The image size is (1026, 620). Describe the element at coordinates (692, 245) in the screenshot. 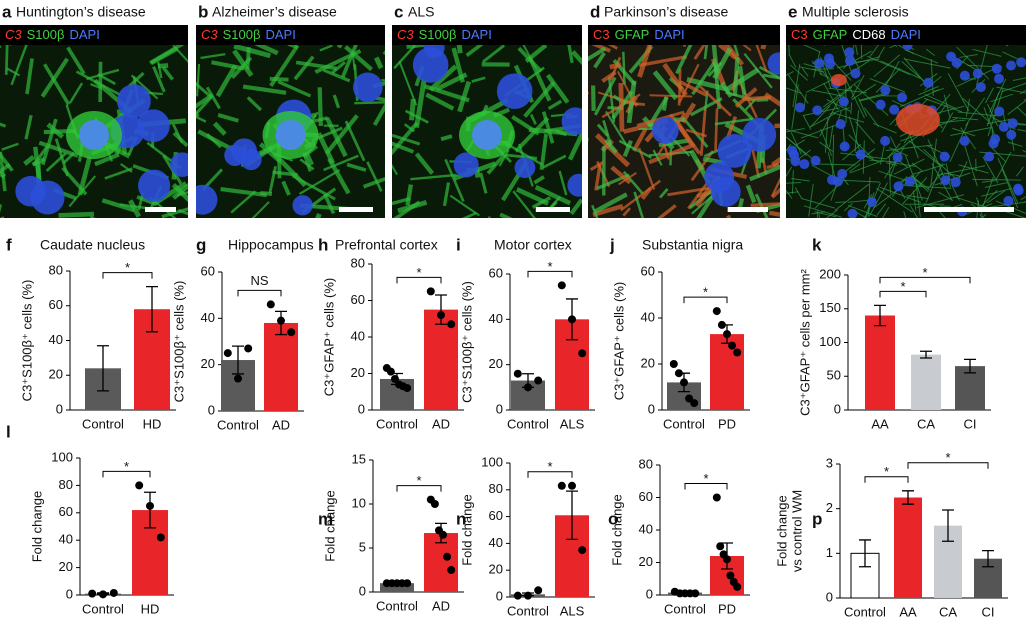

I see `chart-title: Substantia nigra` at that location.